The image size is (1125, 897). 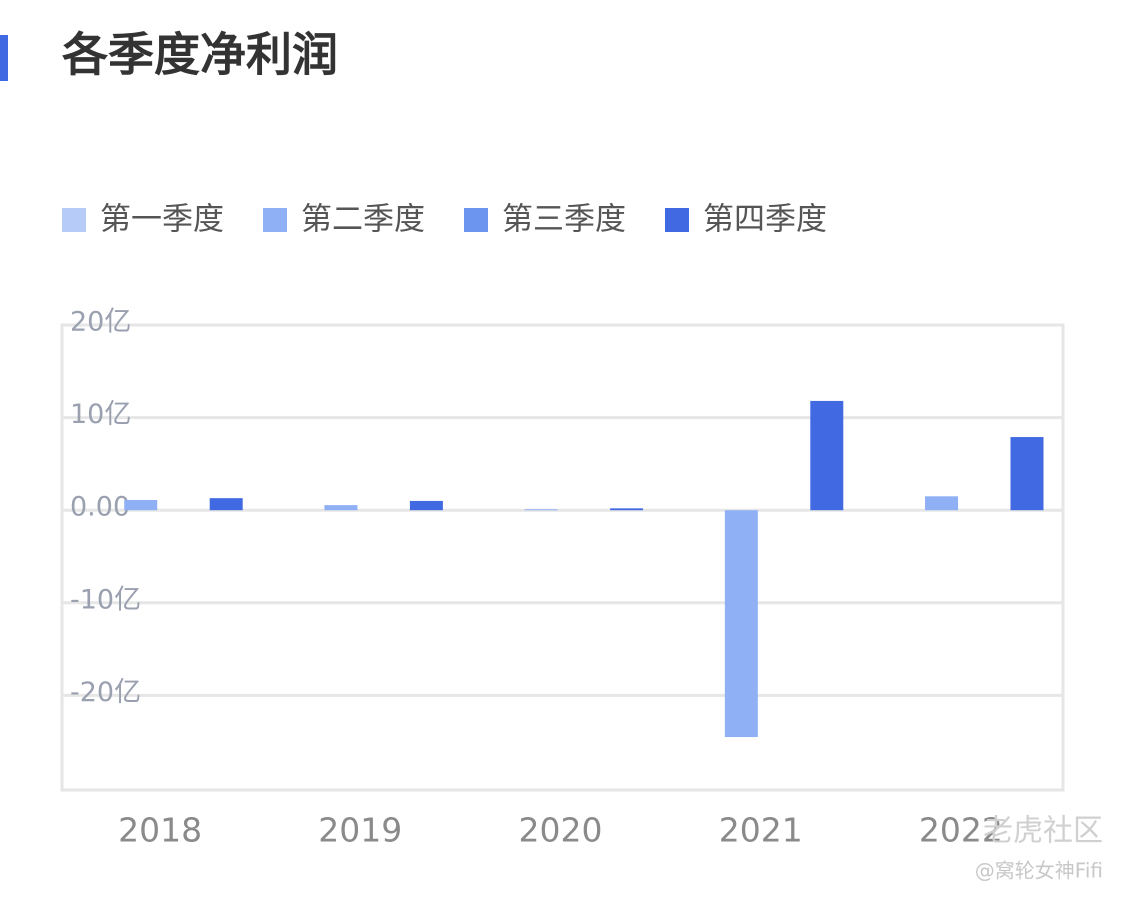 I want to click on watermark: @窝轮女神Fifi, so click(x=1039, y=871).